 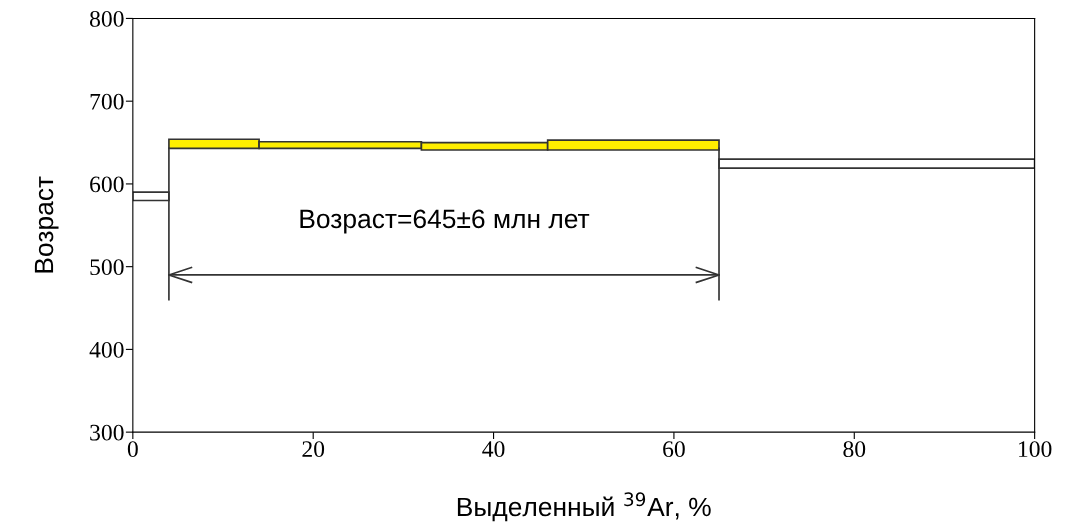 I want to click on annotation: Возраст=645±6 млн лет, so click(x=445, y=221).